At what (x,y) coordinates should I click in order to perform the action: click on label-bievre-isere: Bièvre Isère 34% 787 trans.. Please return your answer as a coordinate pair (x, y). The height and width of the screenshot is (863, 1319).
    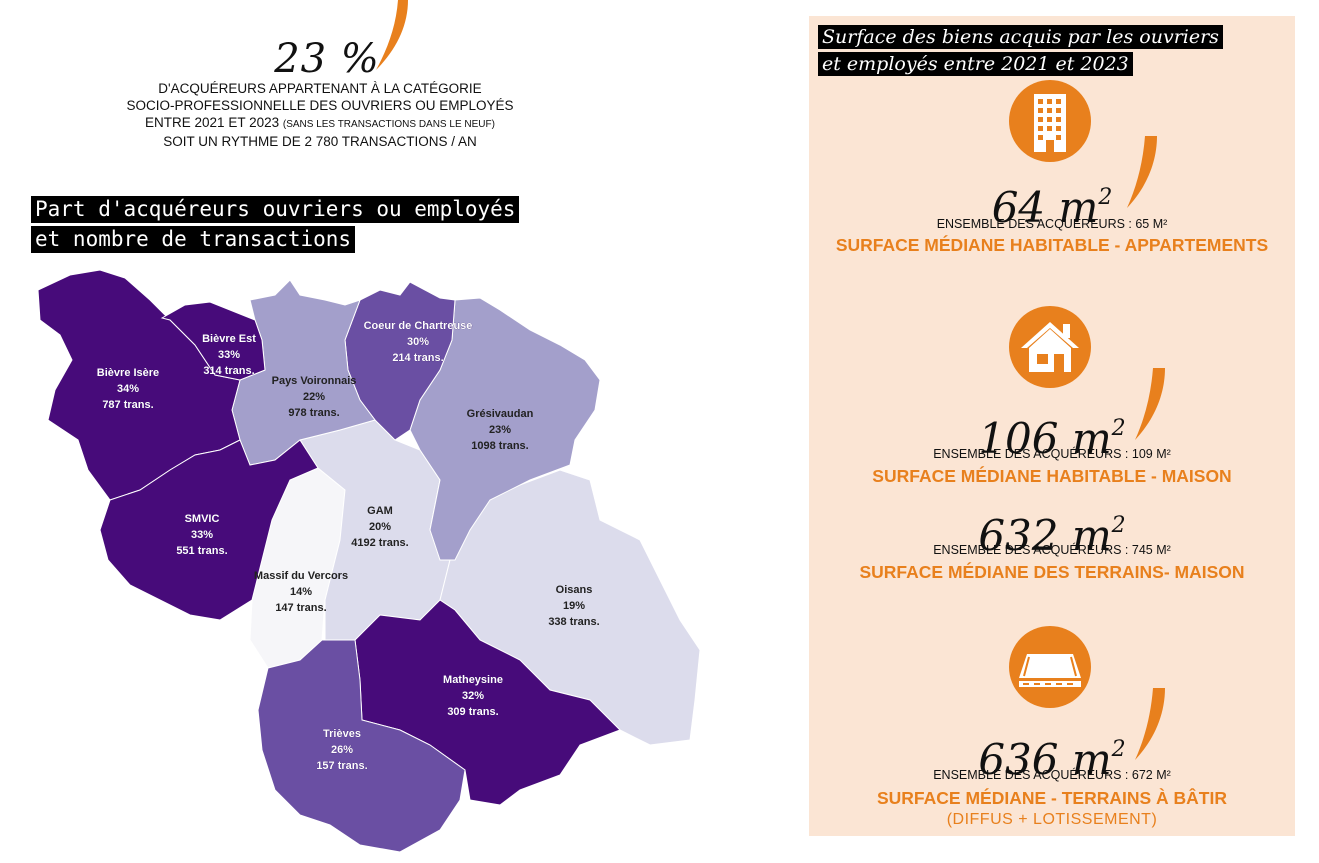
    Looking at the image, I should click on (128, 389).